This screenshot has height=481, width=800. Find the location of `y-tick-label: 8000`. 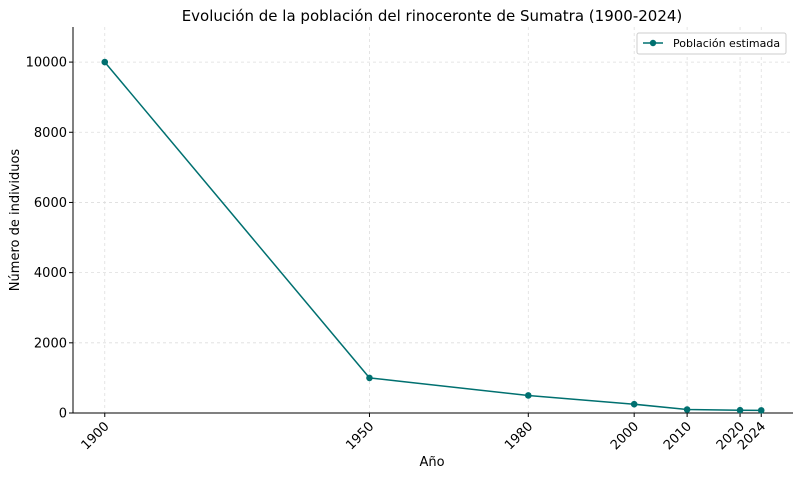

y-tick-label: 8000 is located at coordinates (50, 133).